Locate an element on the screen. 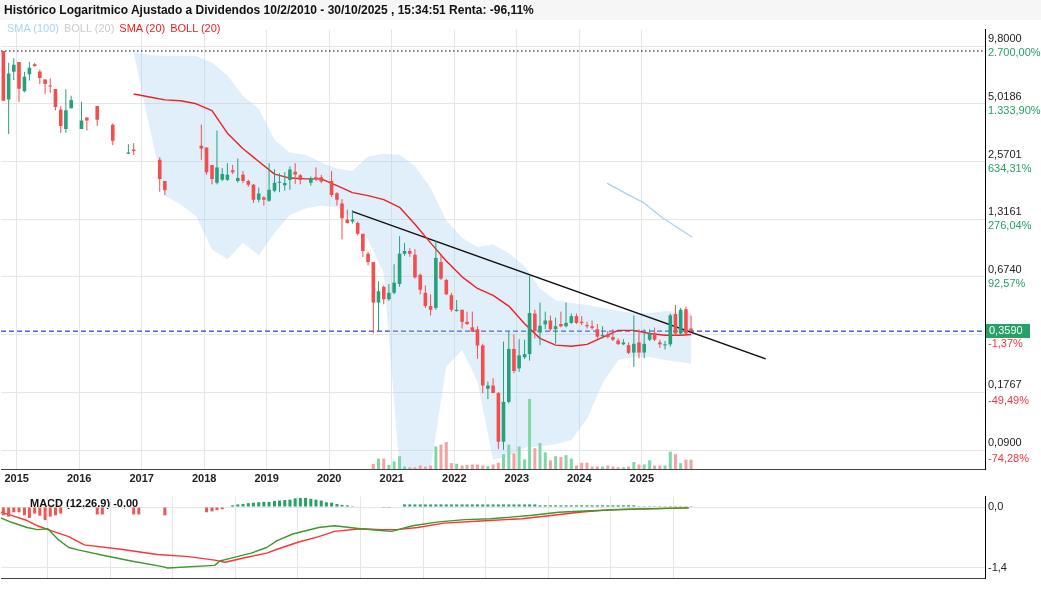 This screenshot has width=1041, height=592. text: 92,57% is located at coordinates (1007, 282).